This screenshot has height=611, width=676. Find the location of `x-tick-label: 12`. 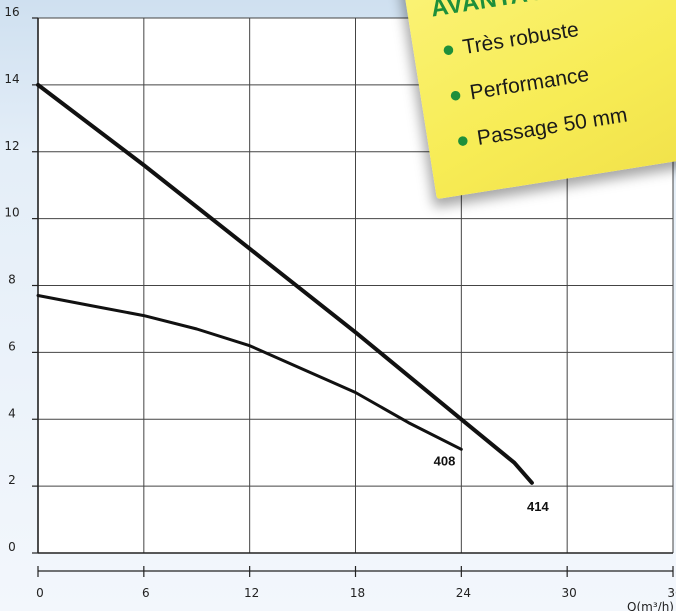

x-tick-label: 12 is located at coordinates (251, 593).